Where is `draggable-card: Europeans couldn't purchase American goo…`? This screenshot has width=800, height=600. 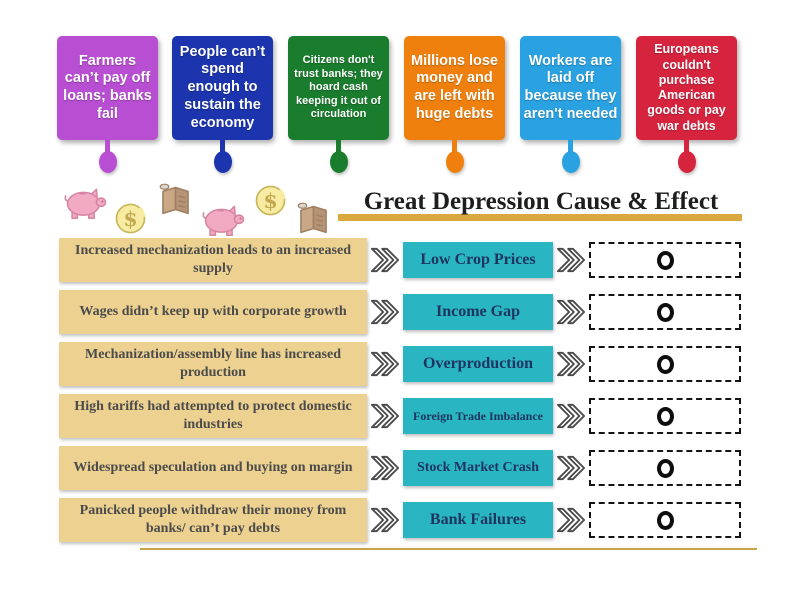
draggable-card: Europeans couldn't purchase American goo… is located at coordinates (686, 104).